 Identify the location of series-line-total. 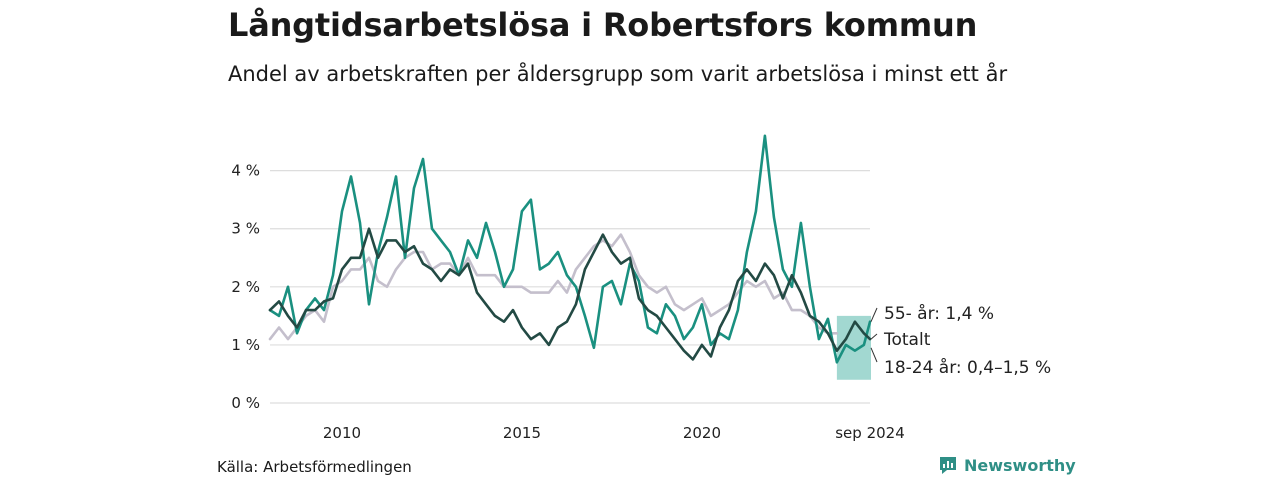
(570, 294).